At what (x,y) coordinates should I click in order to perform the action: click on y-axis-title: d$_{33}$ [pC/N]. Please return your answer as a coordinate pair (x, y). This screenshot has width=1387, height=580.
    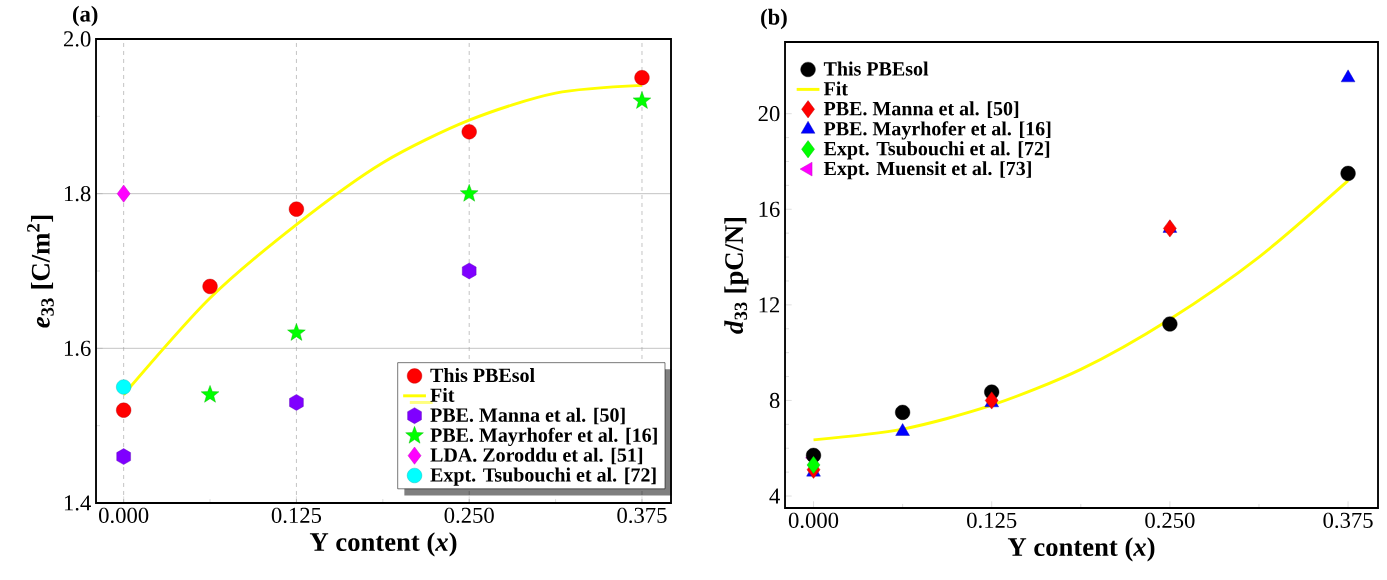
    Looking at the image, I should click on (736, 275).